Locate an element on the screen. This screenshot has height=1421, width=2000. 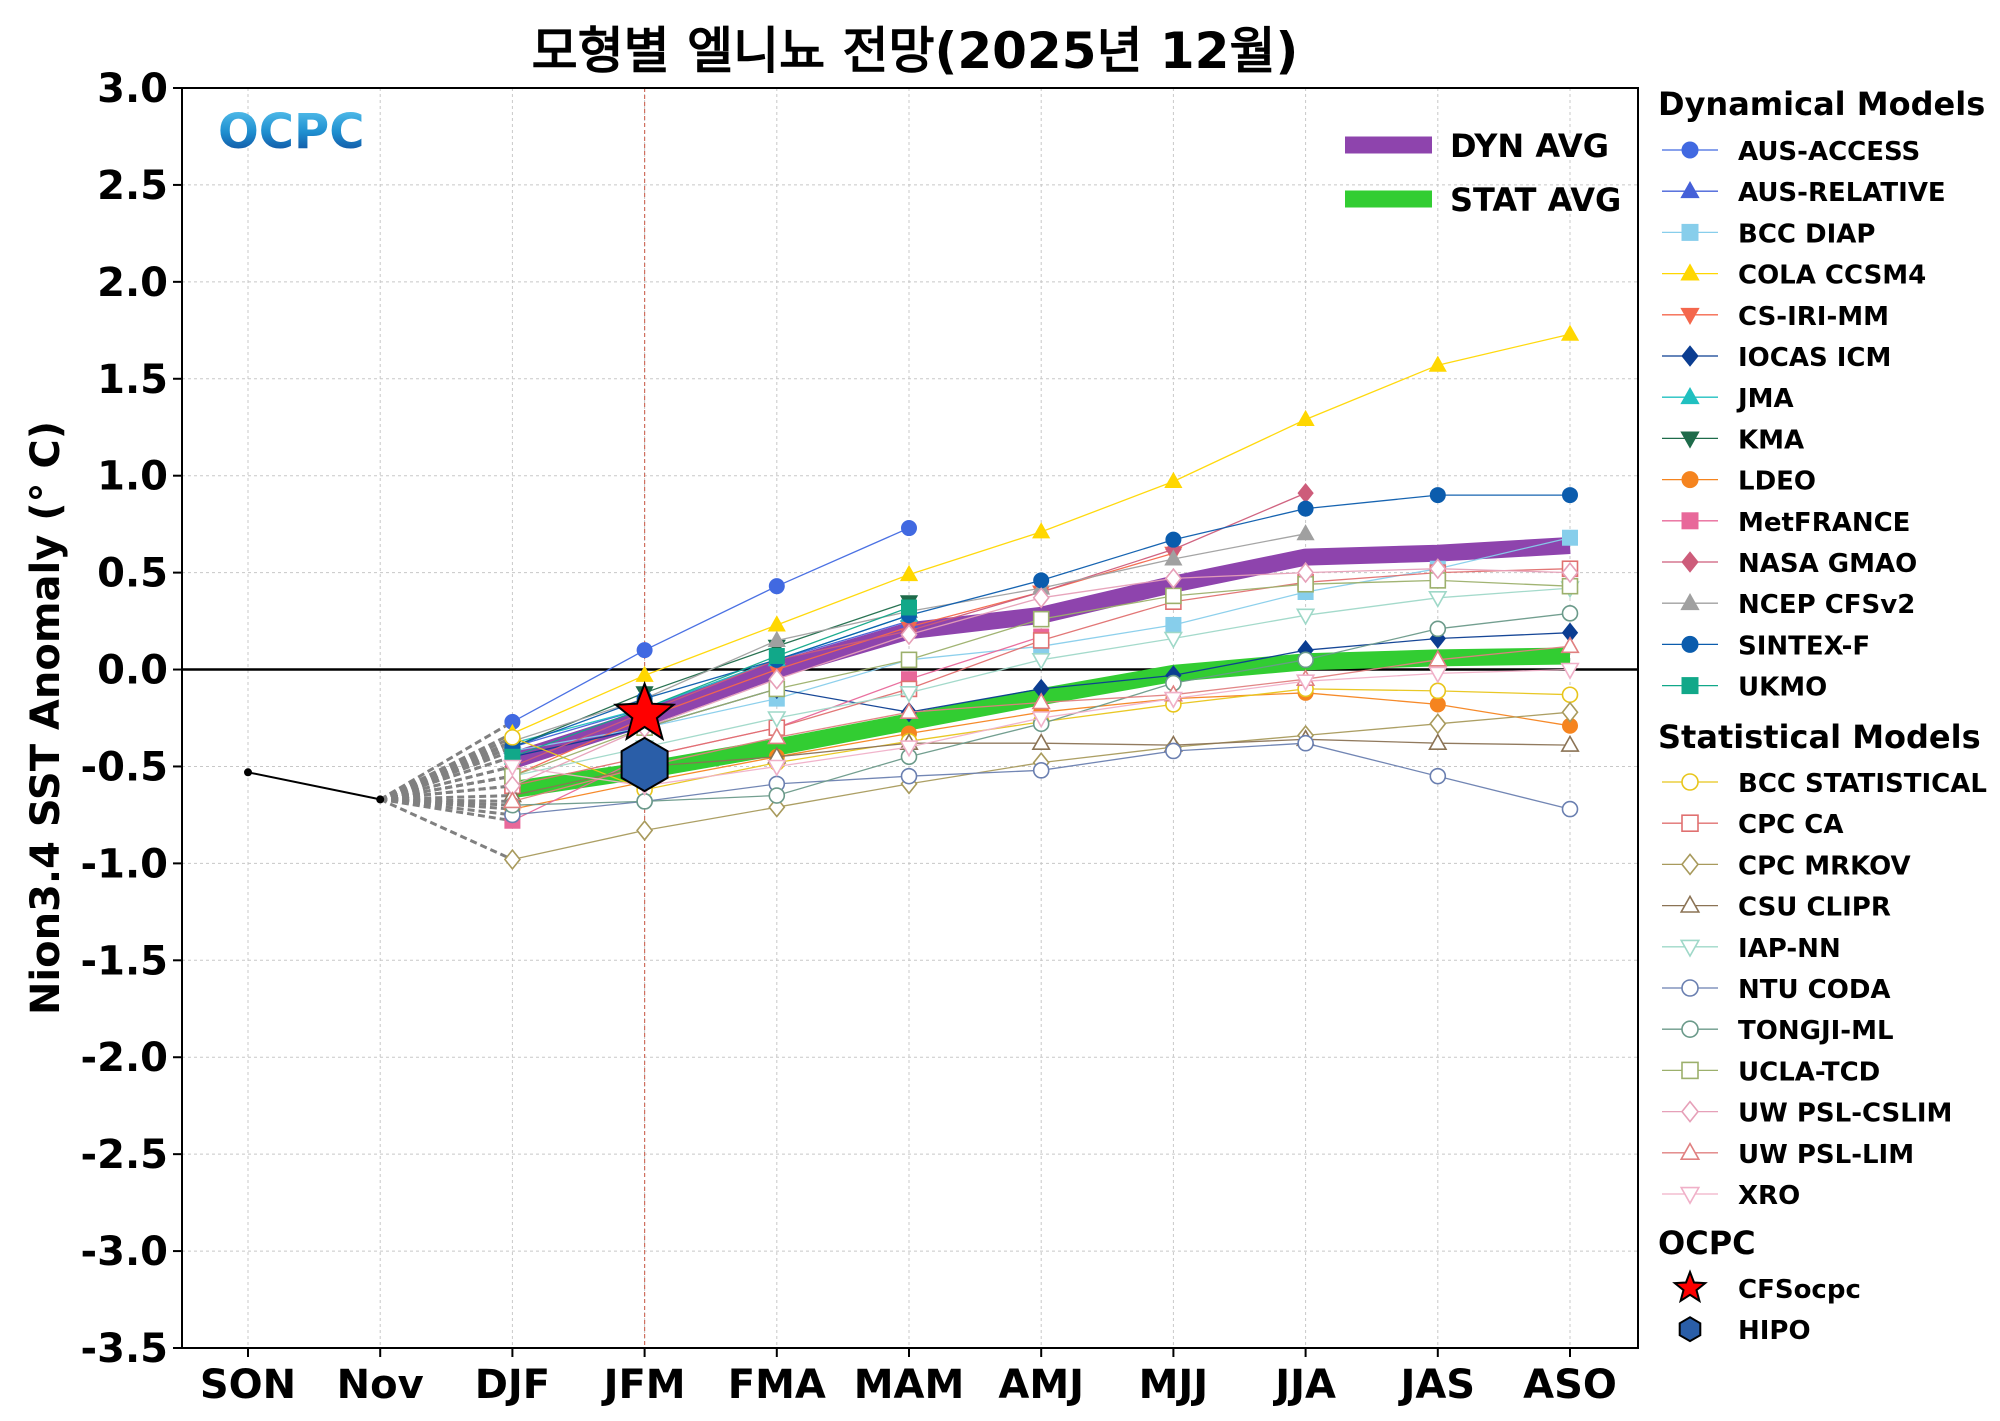
legend-label-cpc-mrkov: CPC MRKOV is located at coordinates (1824, 866).